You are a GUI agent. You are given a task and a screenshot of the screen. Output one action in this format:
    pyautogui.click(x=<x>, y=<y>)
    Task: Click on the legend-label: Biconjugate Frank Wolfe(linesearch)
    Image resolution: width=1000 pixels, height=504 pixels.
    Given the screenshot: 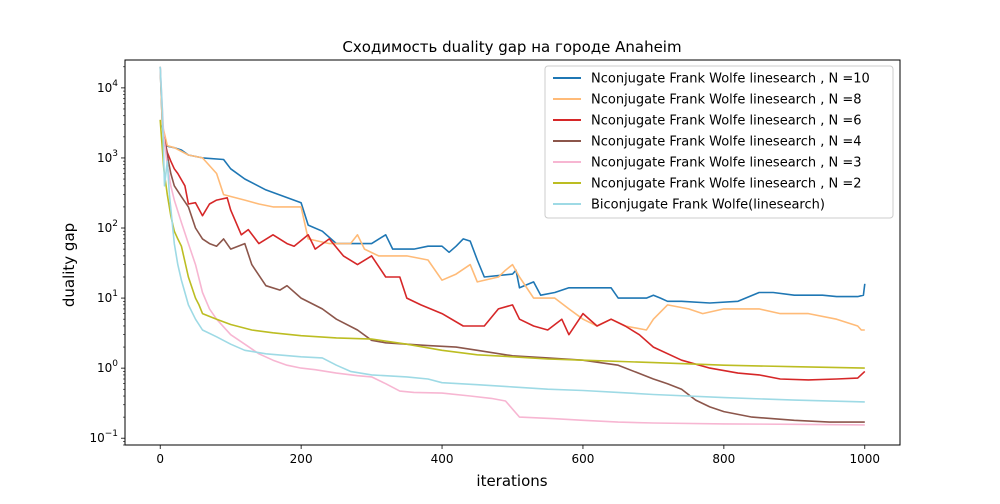 What is the action you would take?
    pyautogui.click(x=708, y=205)
    